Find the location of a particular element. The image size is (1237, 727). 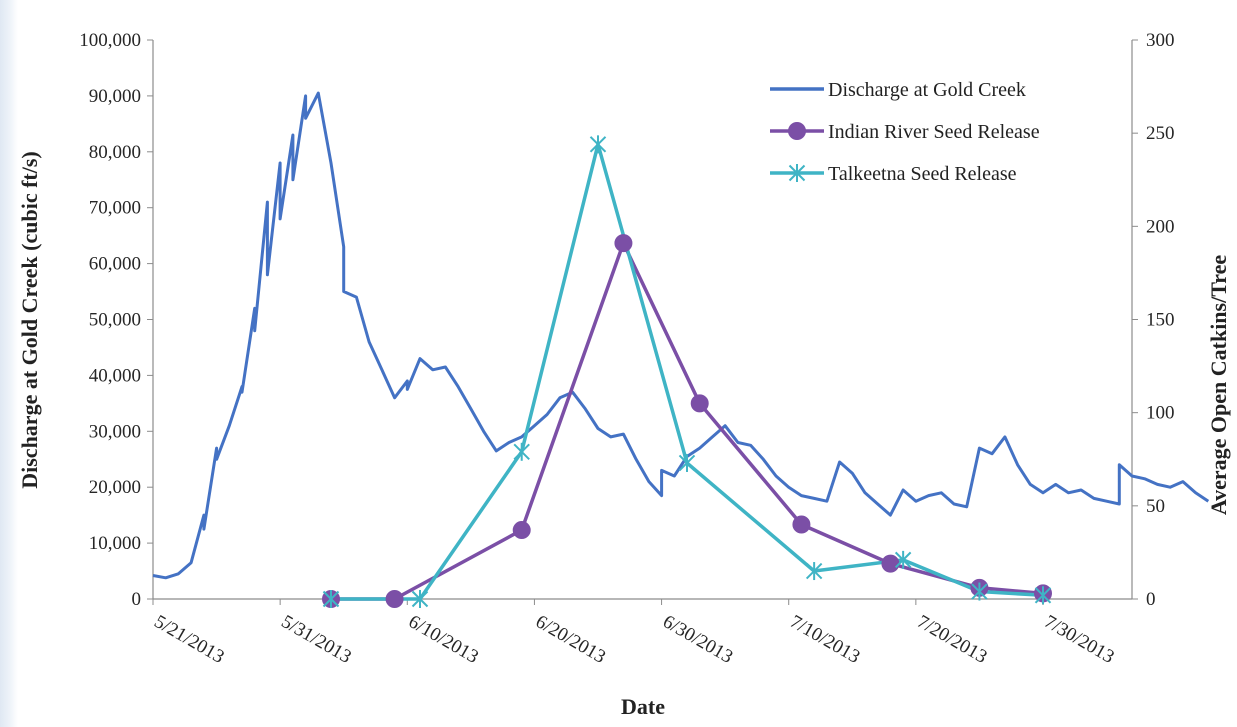

left-y-tick-label: 90,000 is located at coordinates (115, 96).